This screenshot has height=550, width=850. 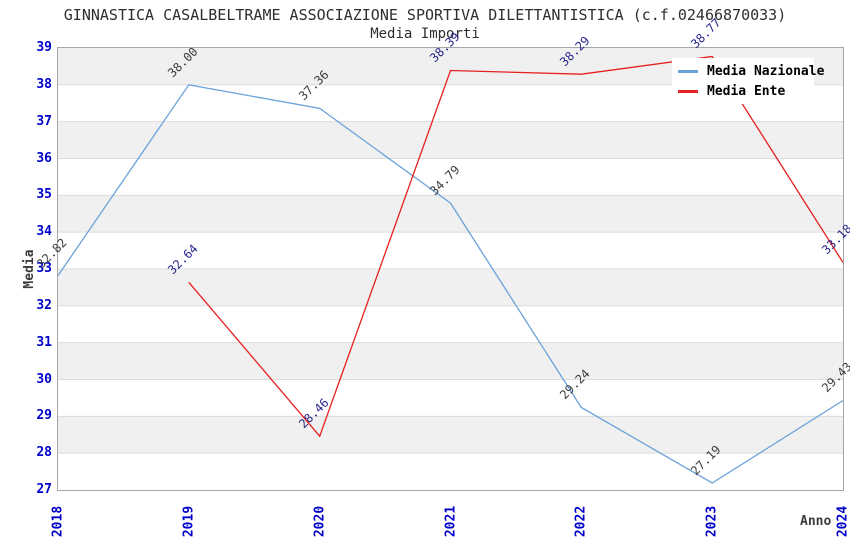 What do you see at coordinates (44, 453) in the screenshot?
I see `y-tick-label: 28` at bounding box center [44, 453].